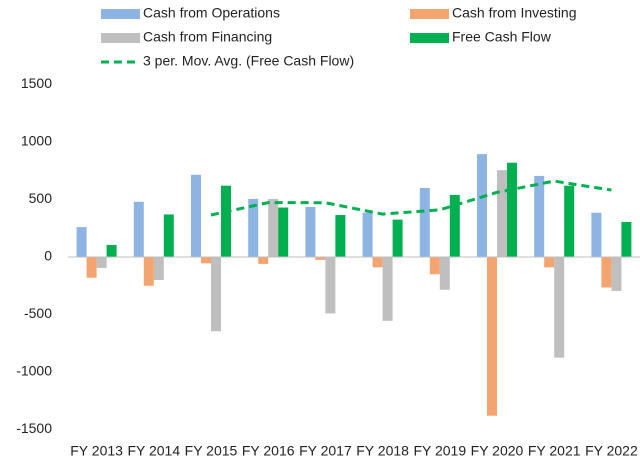 This screenshot has height=468, width=640. Describe the element at coordinates (34, 371) in the screenshot. I see `y-tick-label: -1000` at that location.